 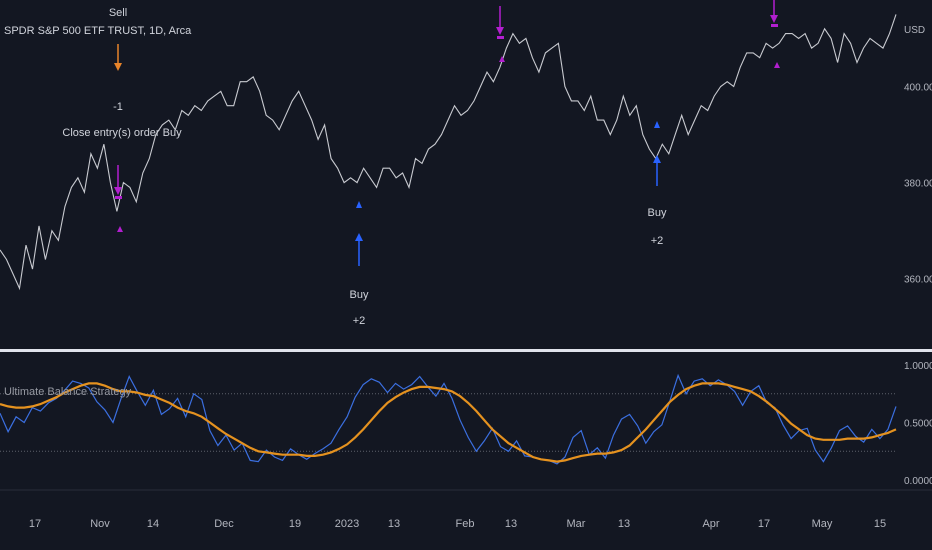 What do you see at coordinates (118, 13) in the screenshot?
I see `sell-signal-label: Sell` at bounding box center [118, 13].